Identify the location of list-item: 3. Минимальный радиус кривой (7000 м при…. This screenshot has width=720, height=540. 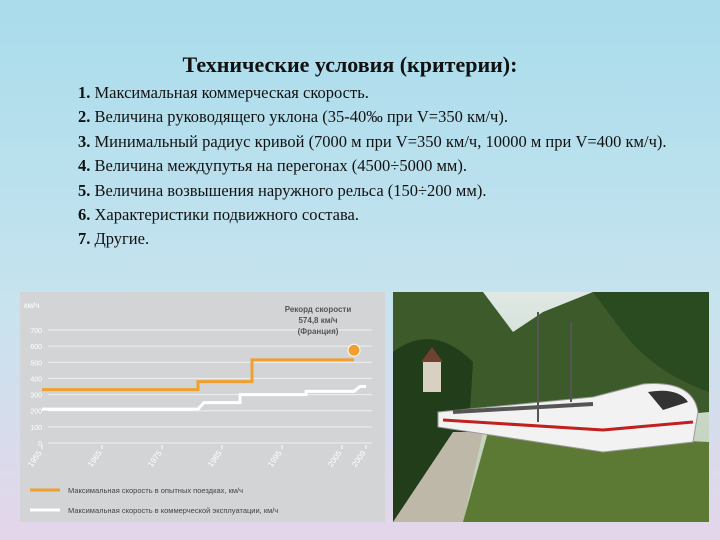
(383, 142).